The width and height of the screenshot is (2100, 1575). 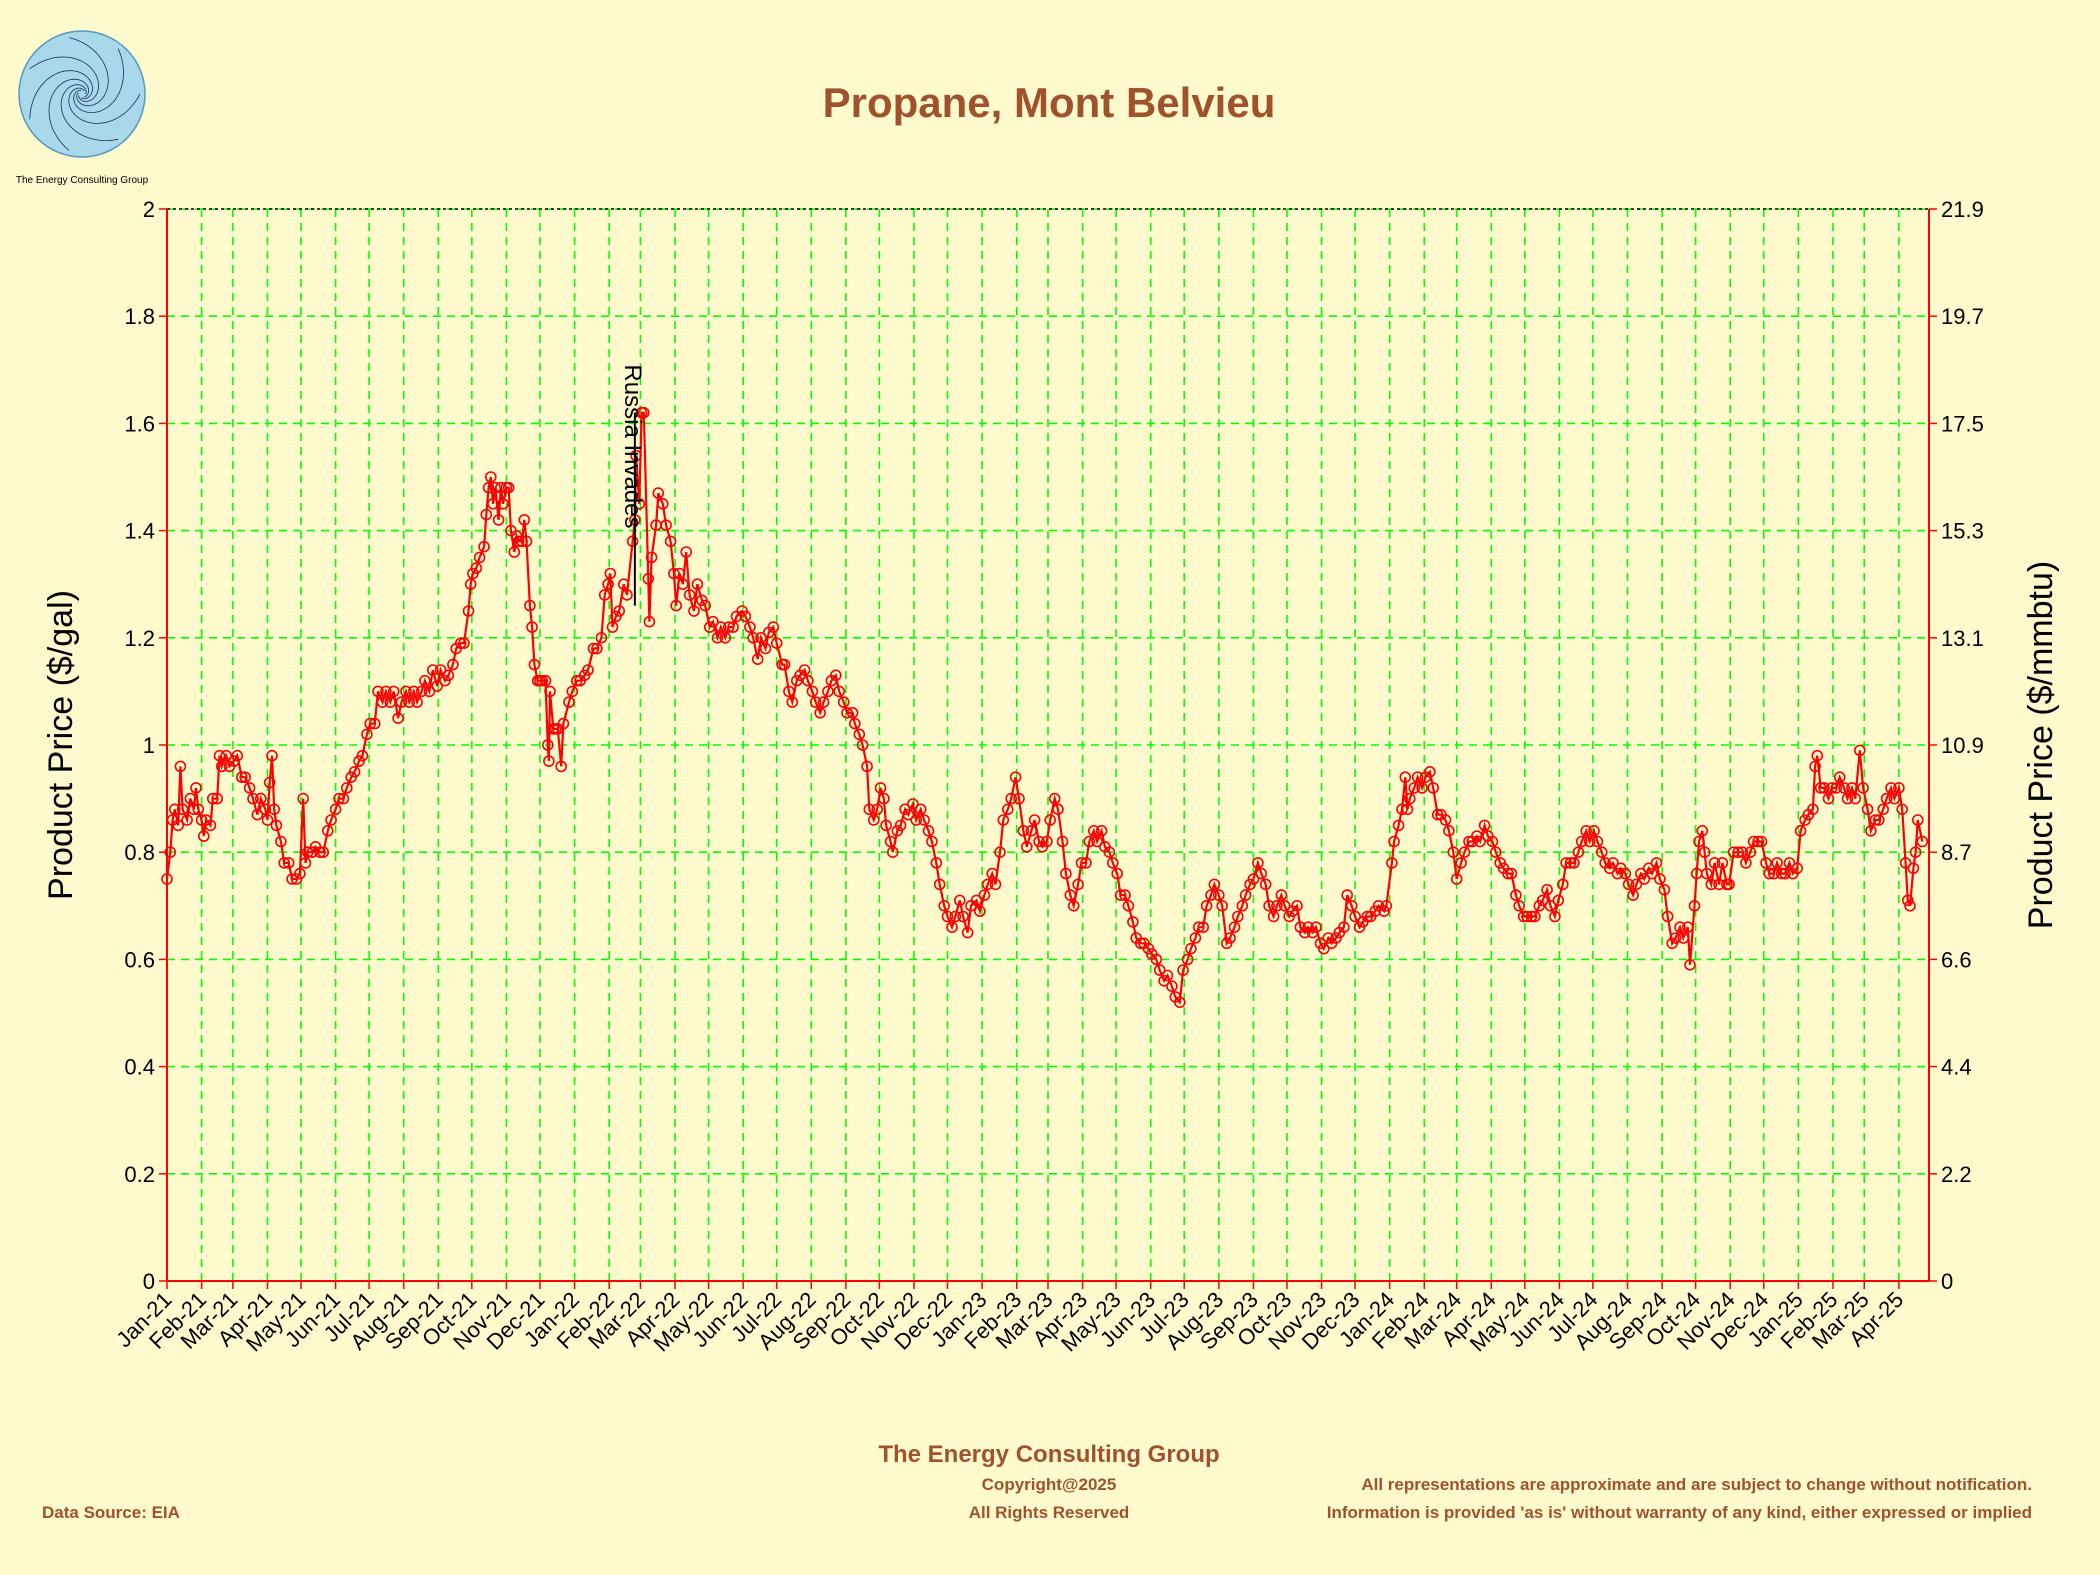 I want to click on y2-tick-label: 17.5, so click(x=1962, y=423).